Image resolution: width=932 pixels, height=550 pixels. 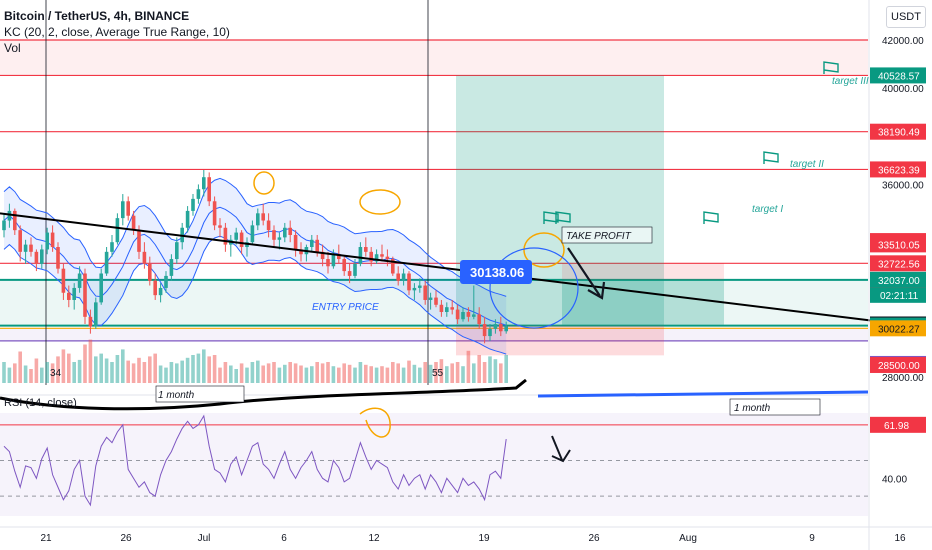 I want to click on time-tick-label: 21, so click(x=46, y=538).